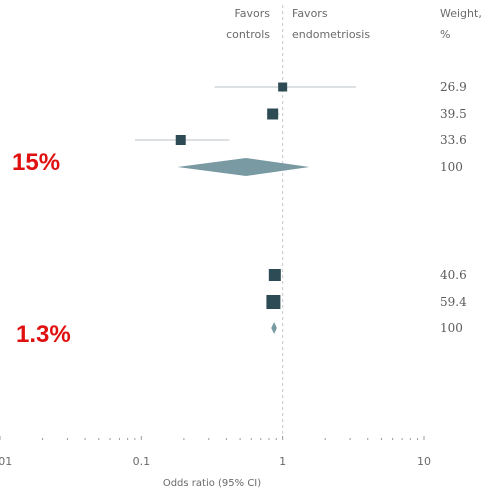  Describe the element at coordinates (451, 167) in the screenshot. I see `weight-pooled-g1: 100` at that location.